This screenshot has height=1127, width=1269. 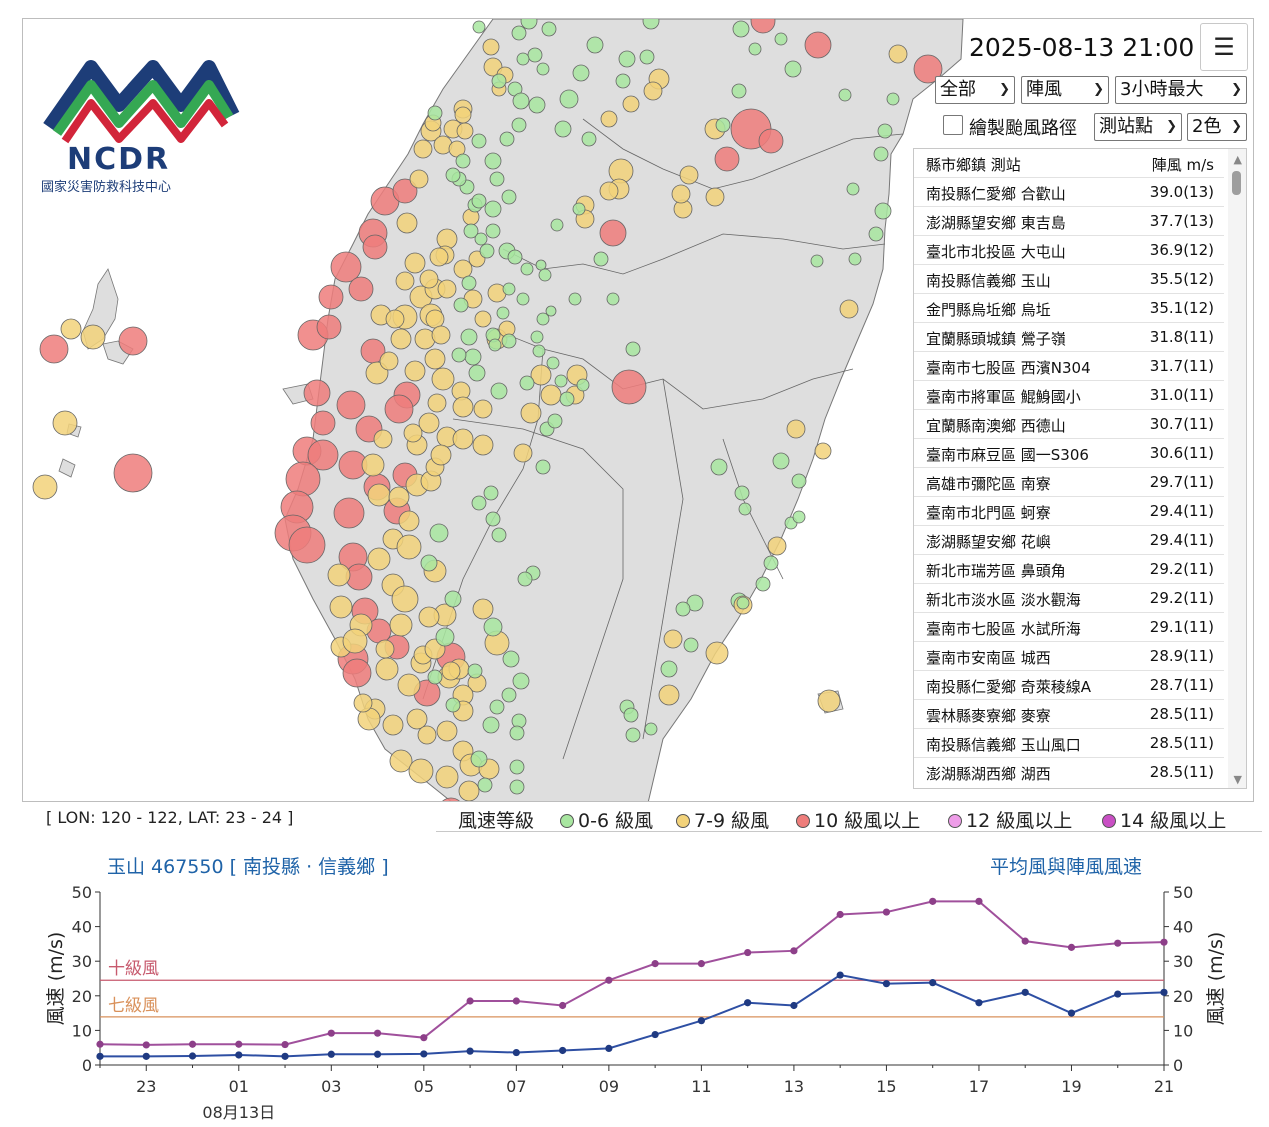 I want to click on table-row: 新北市淡水區 淡水觀海 29.2(11), so click(x=1069, y=597).